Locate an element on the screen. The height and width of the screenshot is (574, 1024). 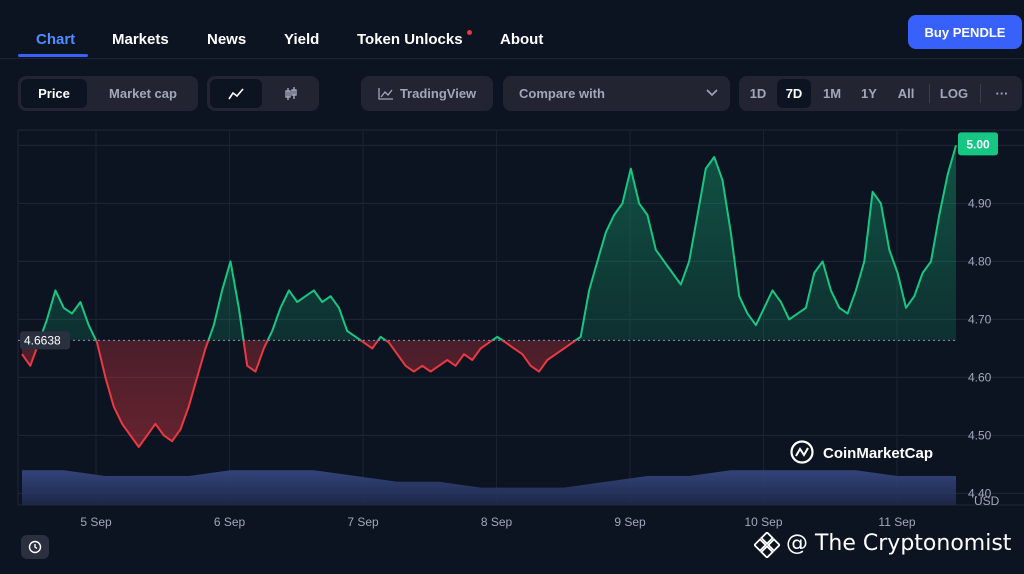
x-tick-label: 7 Sep is located at coordinates (363, 522).